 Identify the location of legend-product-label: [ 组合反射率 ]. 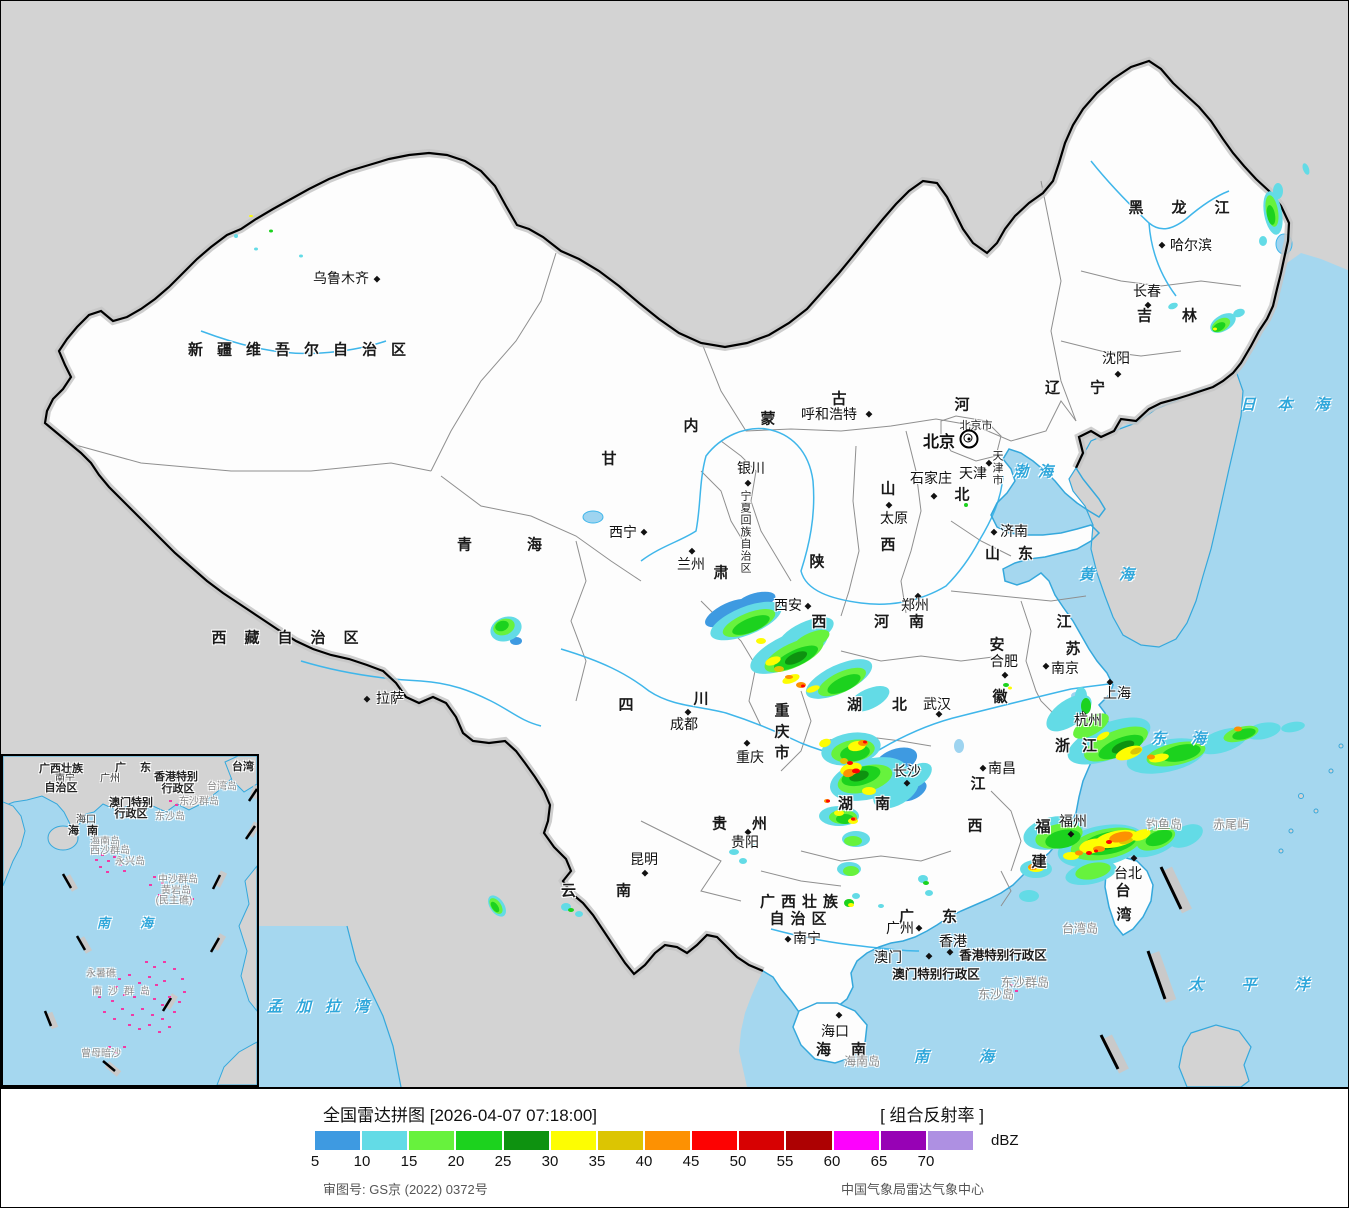
(932, 1115).